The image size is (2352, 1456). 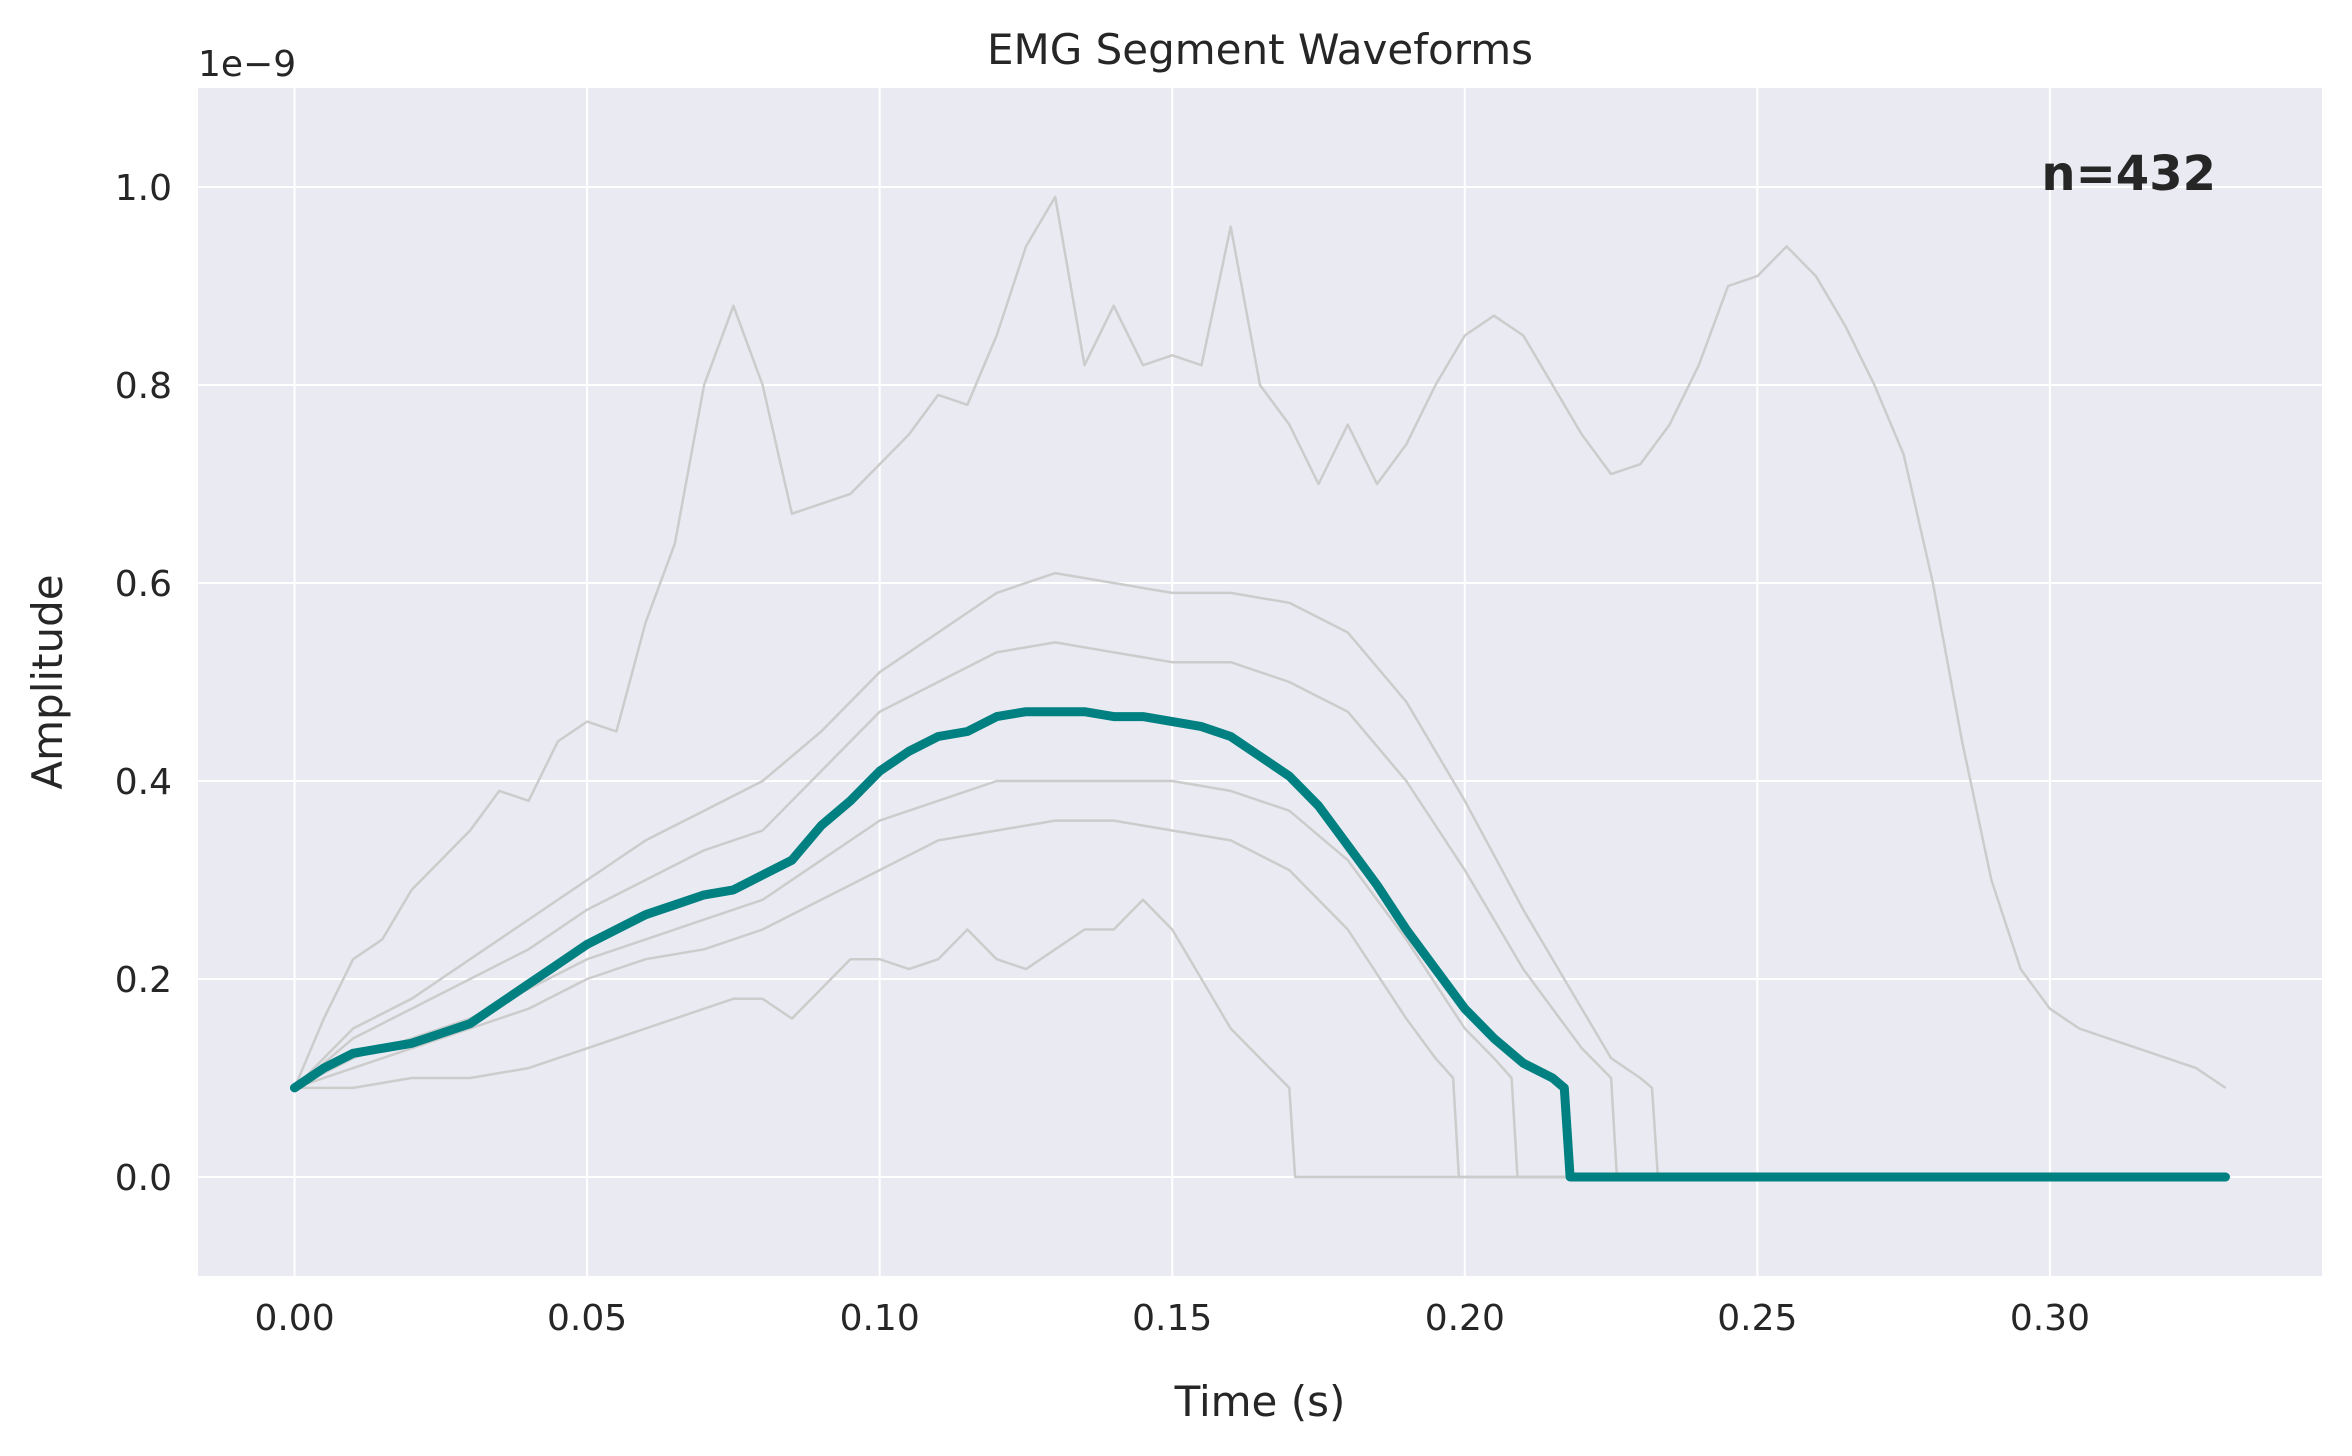 I want to click on y-axis: 0.0 0.2 0.4 0.6 0.8 1.0, so click(x=143, y=683).